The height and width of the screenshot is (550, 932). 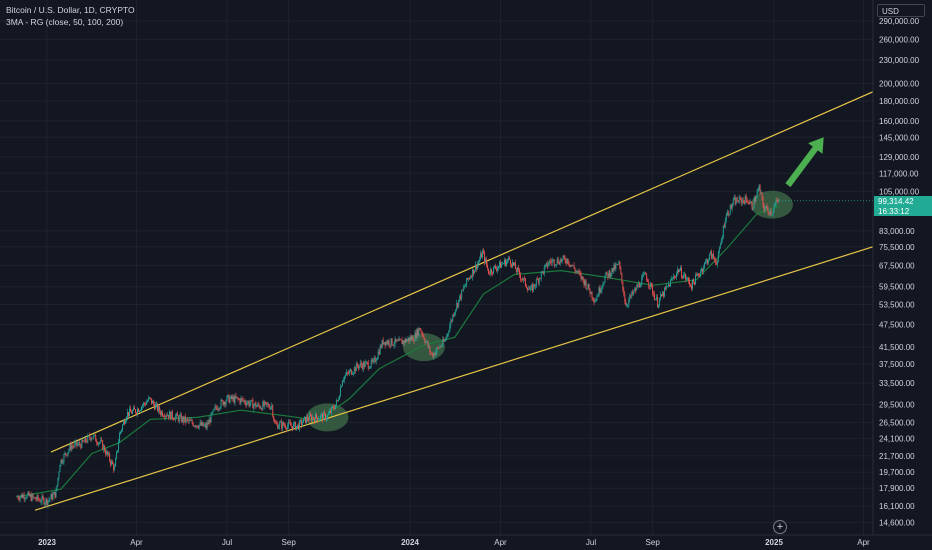 I want to click on indicator-title: 3MA - RG (close, 50, 100, 200), so click(x=65, y=22).